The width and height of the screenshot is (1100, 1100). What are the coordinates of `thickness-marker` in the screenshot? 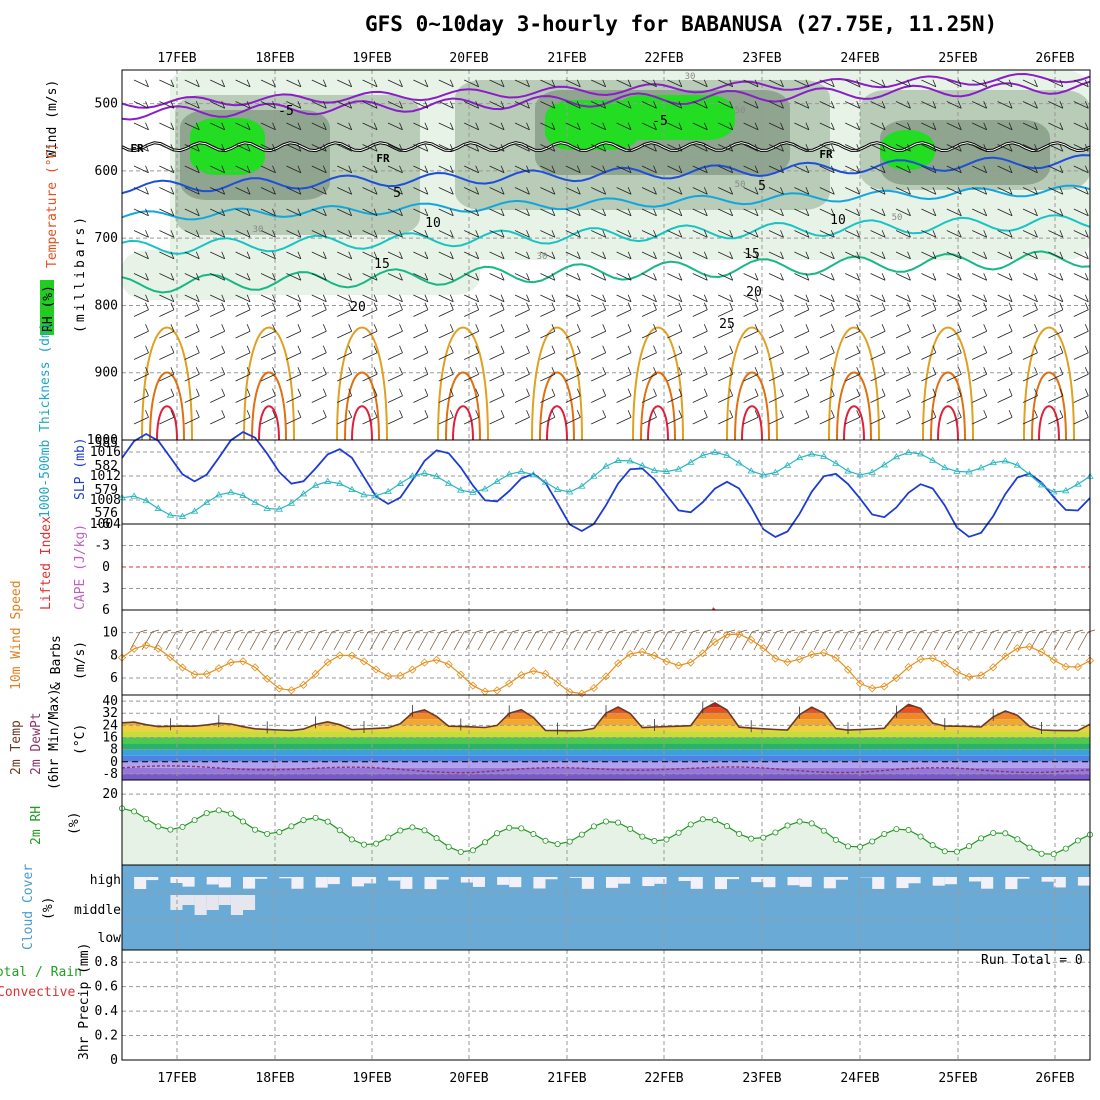 It's located at (787, 464).